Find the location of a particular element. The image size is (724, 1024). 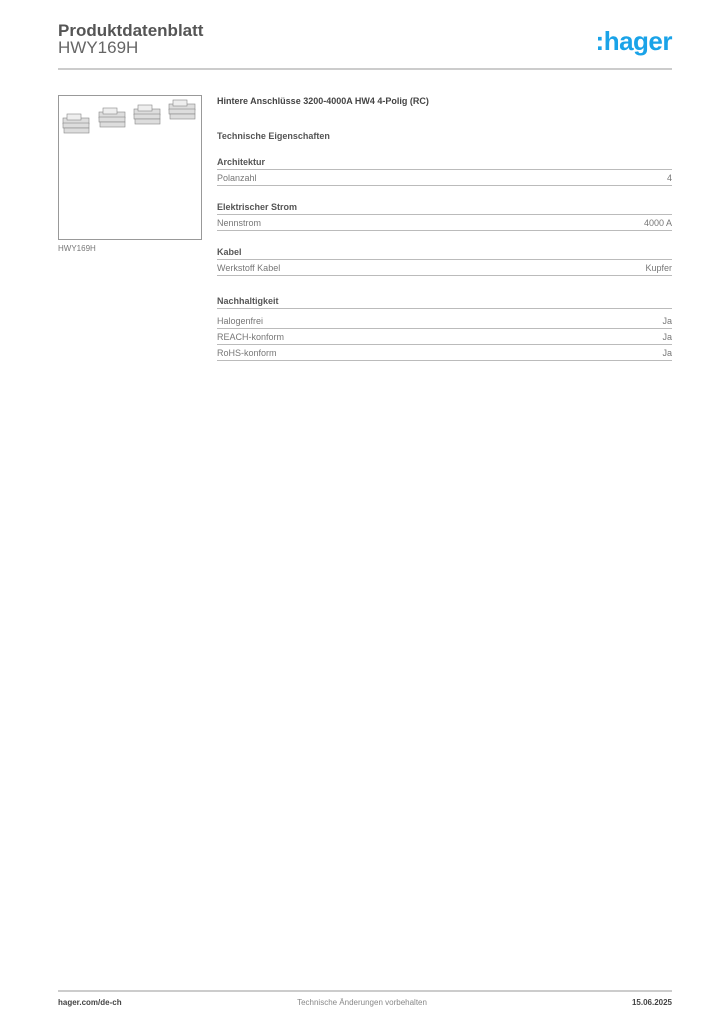

spec-row: Polanzahl 4 is located at coordinates (444, 178).